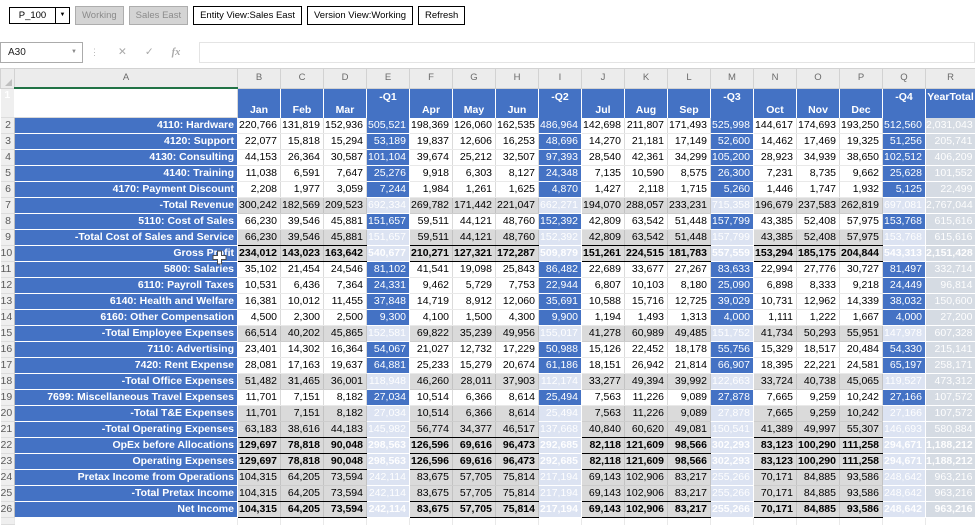  I want to click on cell: 96,814, so click(950, 286).